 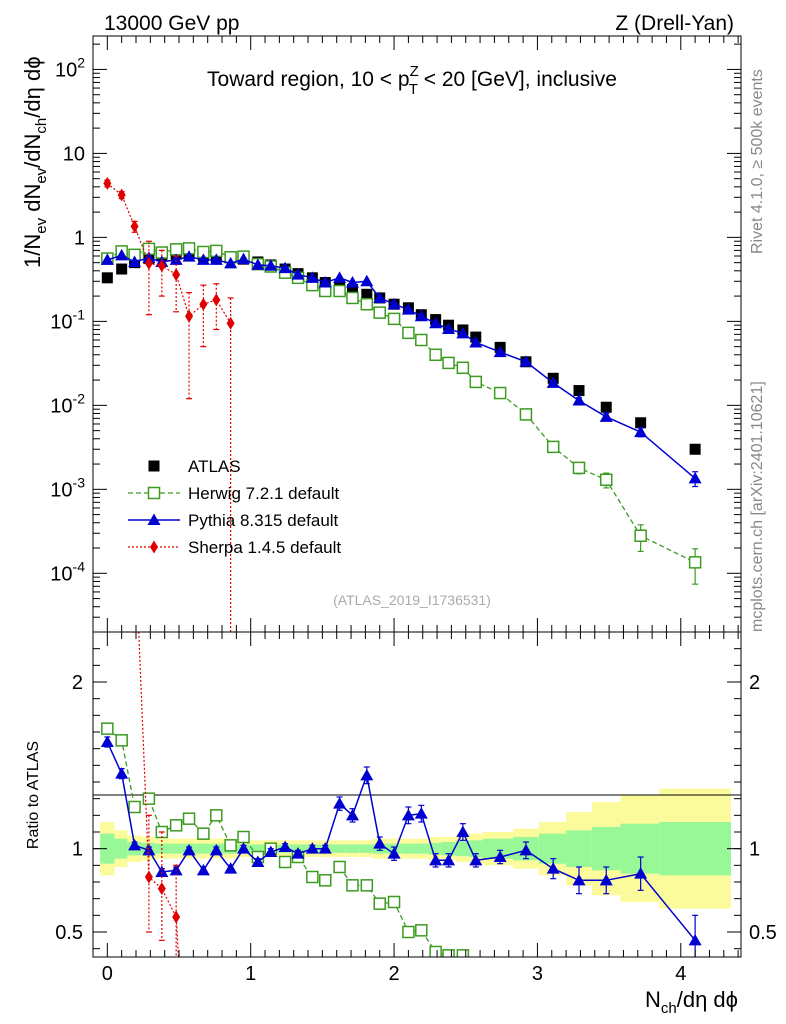 What do you see at coordinates (159, 794) in the screenshot?
I see `ratio-line-sherpa` at bounding box center [159, 794].